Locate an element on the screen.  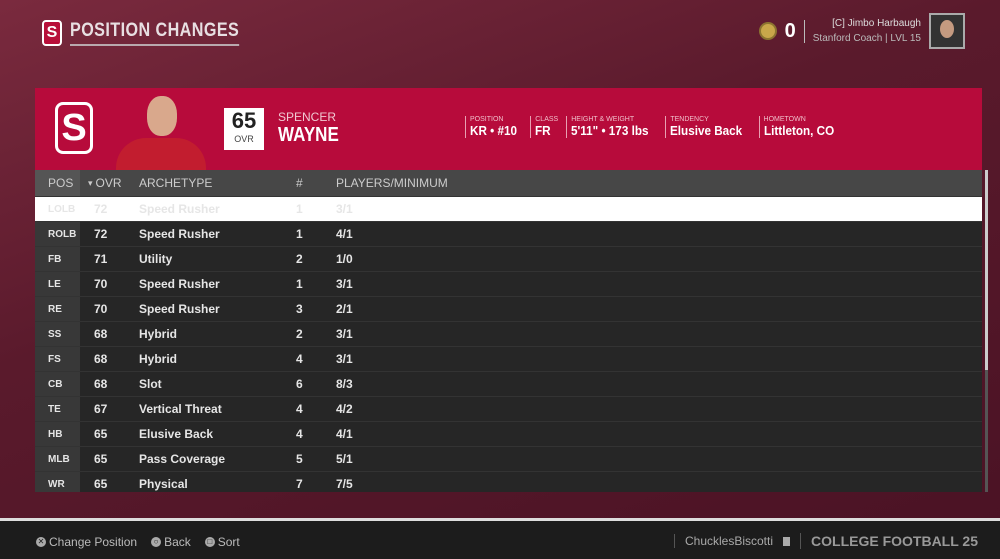
cell-pos: LE is located at coordinates (57, 284).